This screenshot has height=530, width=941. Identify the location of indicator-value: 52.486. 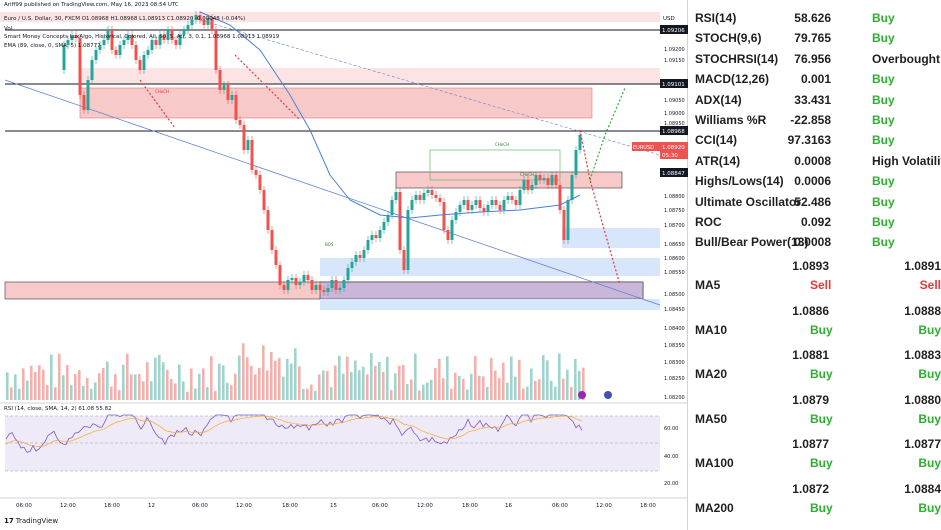
(812, 201).